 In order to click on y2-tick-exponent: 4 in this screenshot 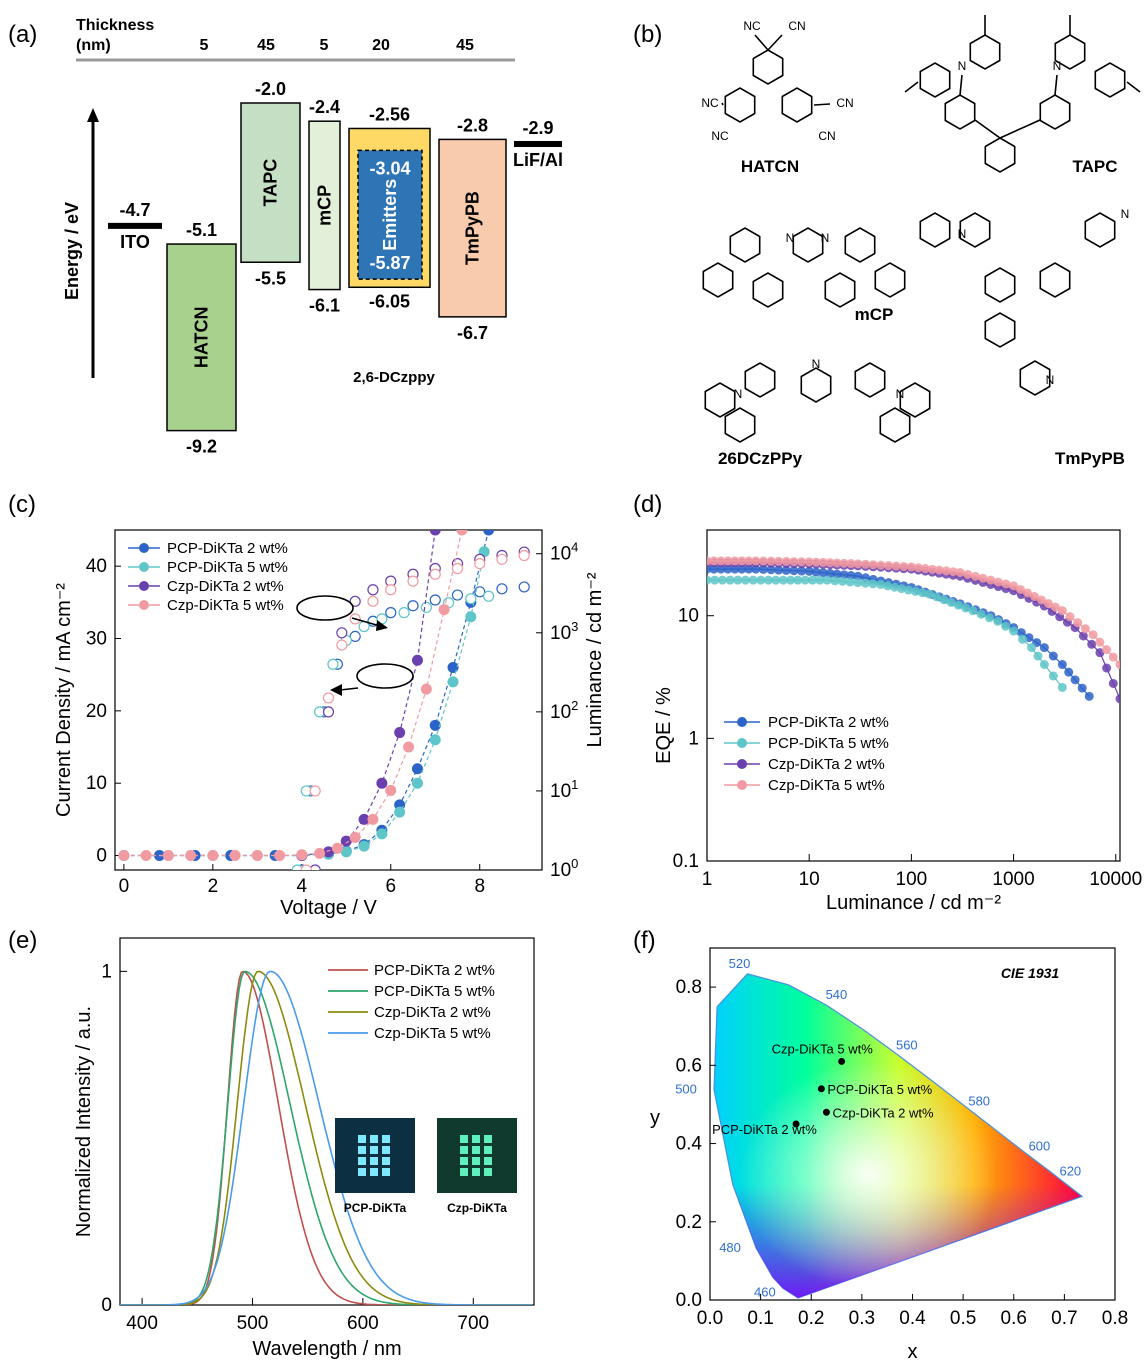, I will do `click(574, 547)`.